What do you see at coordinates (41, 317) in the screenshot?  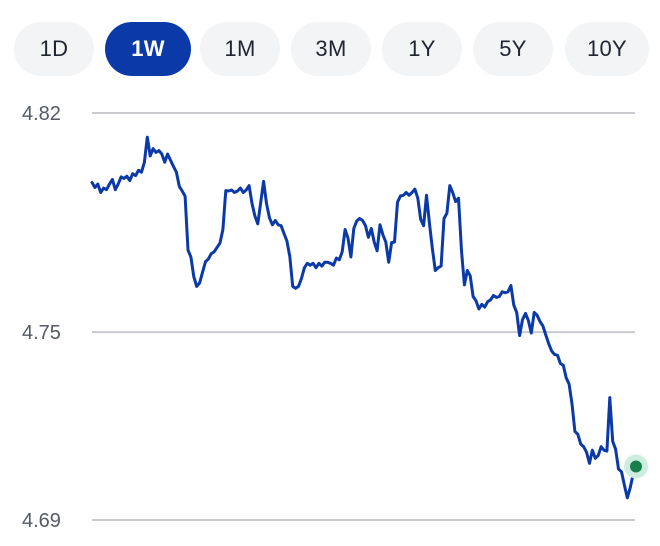 I see `y-axis-ticks: 4.82 4.75 4.69` at bounding box center [41, 317].